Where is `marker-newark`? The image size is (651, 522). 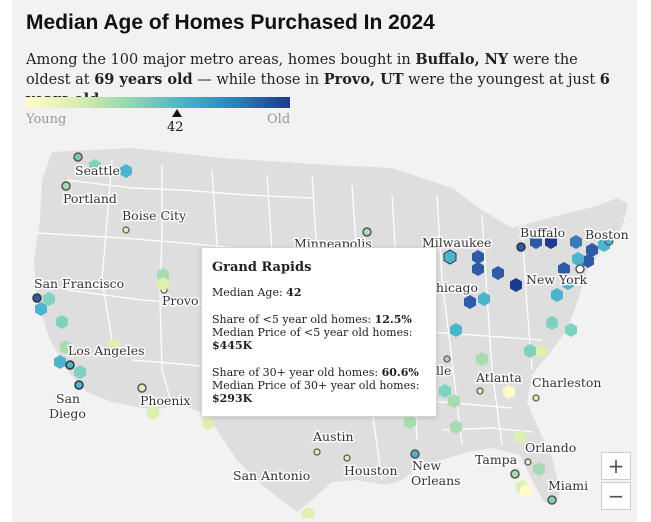
marker-newark is located at coordinates (564, 269).